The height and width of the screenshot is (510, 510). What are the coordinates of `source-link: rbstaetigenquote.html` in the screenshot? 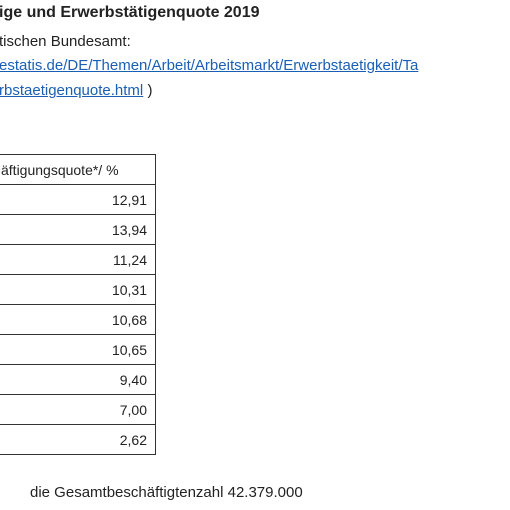 It's located at (72, 90).